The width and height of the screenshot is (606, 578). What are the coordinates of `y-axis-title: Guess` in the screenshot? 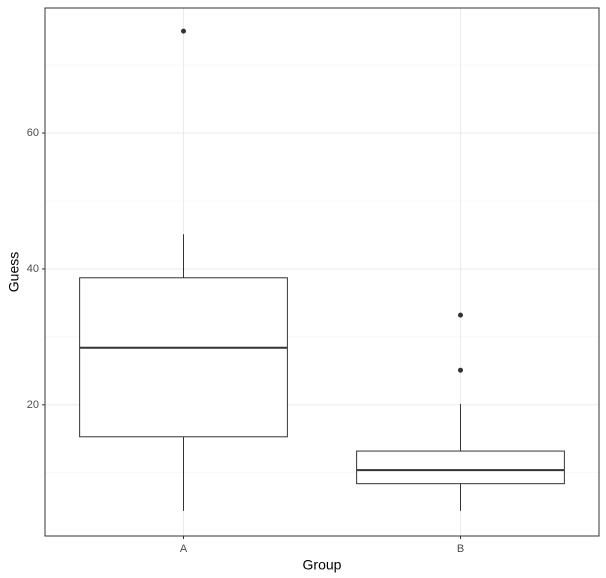 It's located at (14, 272).